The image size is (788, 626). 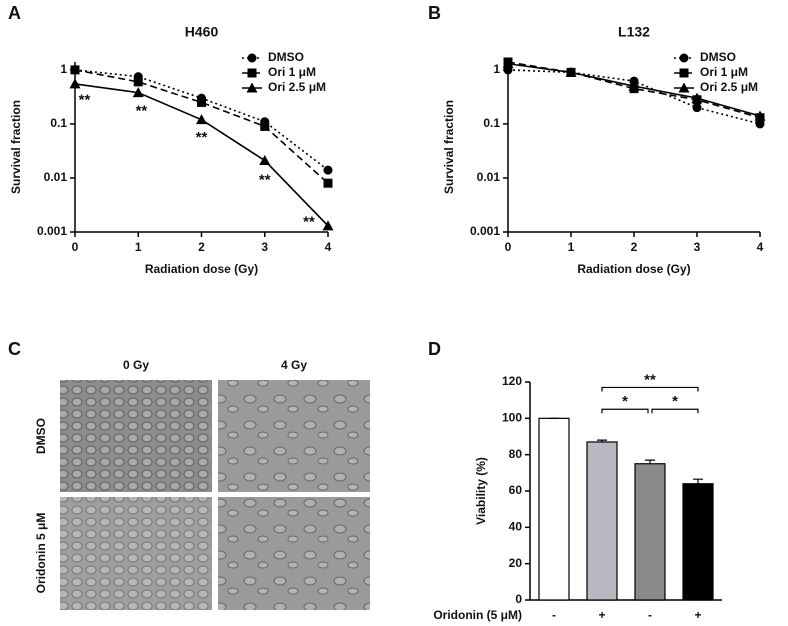 What do you see at coordinates (14, 349) in the screenshot?
I see `panel-label: C` at bounding box center [14, 349].